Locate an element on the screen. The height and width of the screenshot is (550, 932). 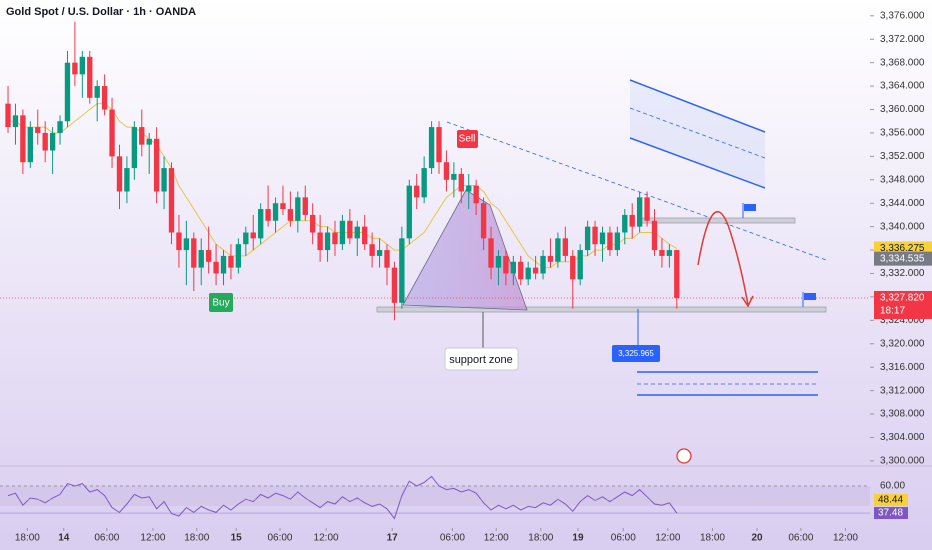
channel-mid is located at coordinates (697, 133).